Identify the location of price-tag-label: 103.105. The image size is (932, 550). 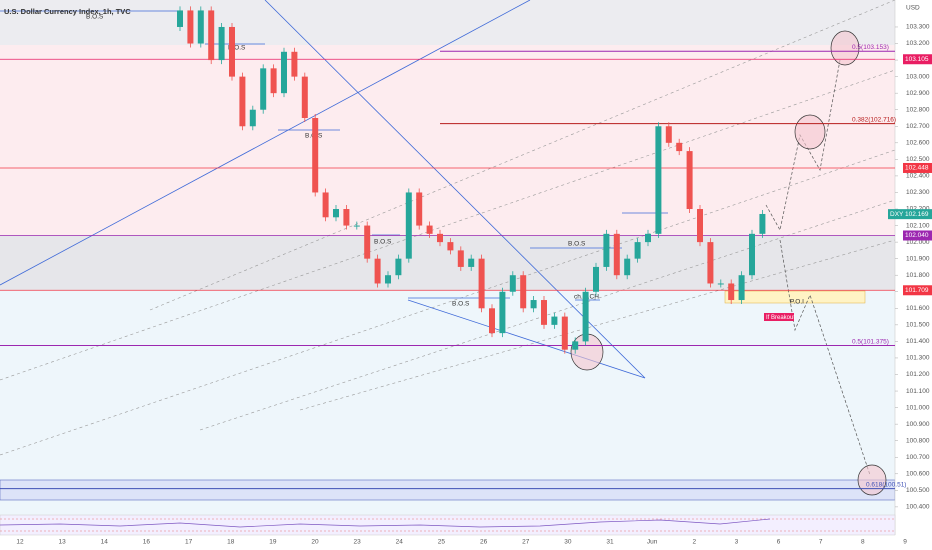
(917, 59).